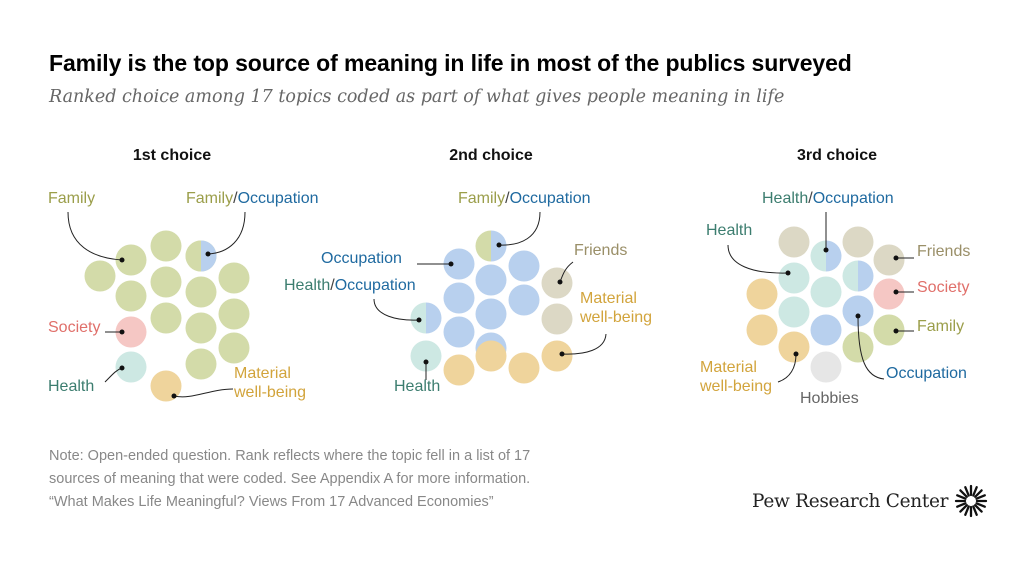 This screenshot has height=576, width=1024. What do you see at coordinates (971, 501) in the screenshot?
I see `pew-sunburst-icon` at bounding box center [971, 501].